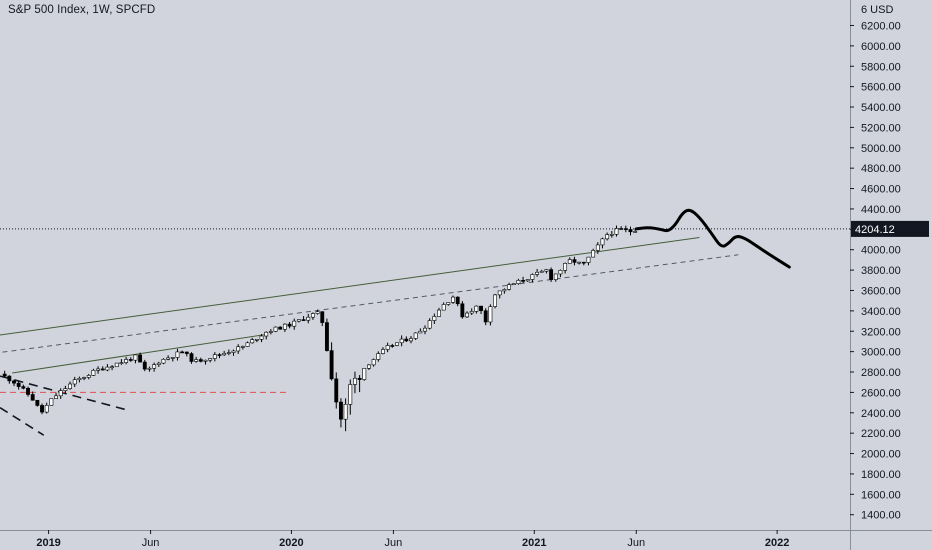 The width and height of the screenshot is (932, 550). What do you see at coordinates (881, 149) in the screenshot?
I see `price-tick-label: 5000.00` at bounding box center [881, 149].